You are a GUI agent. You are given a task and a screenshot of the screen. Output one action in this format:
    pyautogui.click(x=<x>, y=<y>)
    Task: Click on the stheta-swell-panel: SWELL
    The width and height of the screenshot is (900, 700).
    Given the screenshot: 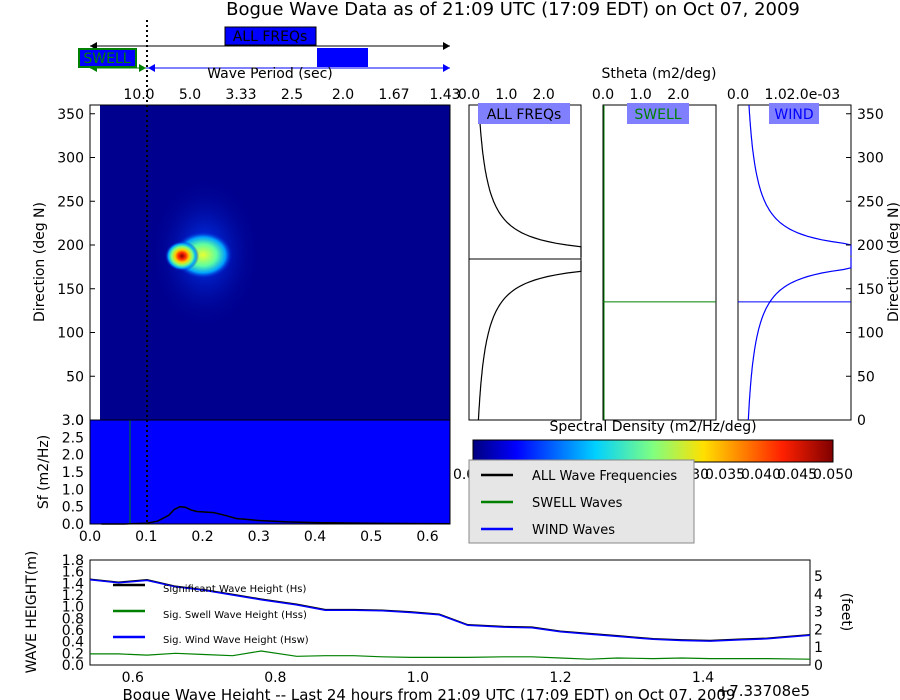 What is the action you would take?
    pyautogui.click(x=659, y=262)
    